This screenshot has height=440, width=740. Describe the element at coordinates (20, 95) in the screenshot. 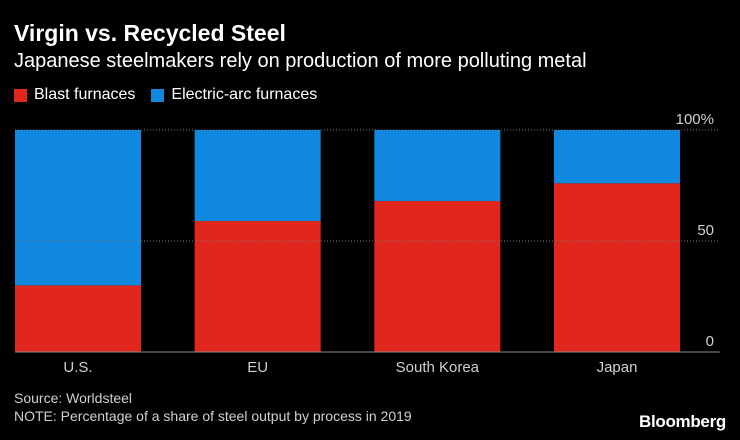

I see `legend-swatch-blast-furnaces` at that location.